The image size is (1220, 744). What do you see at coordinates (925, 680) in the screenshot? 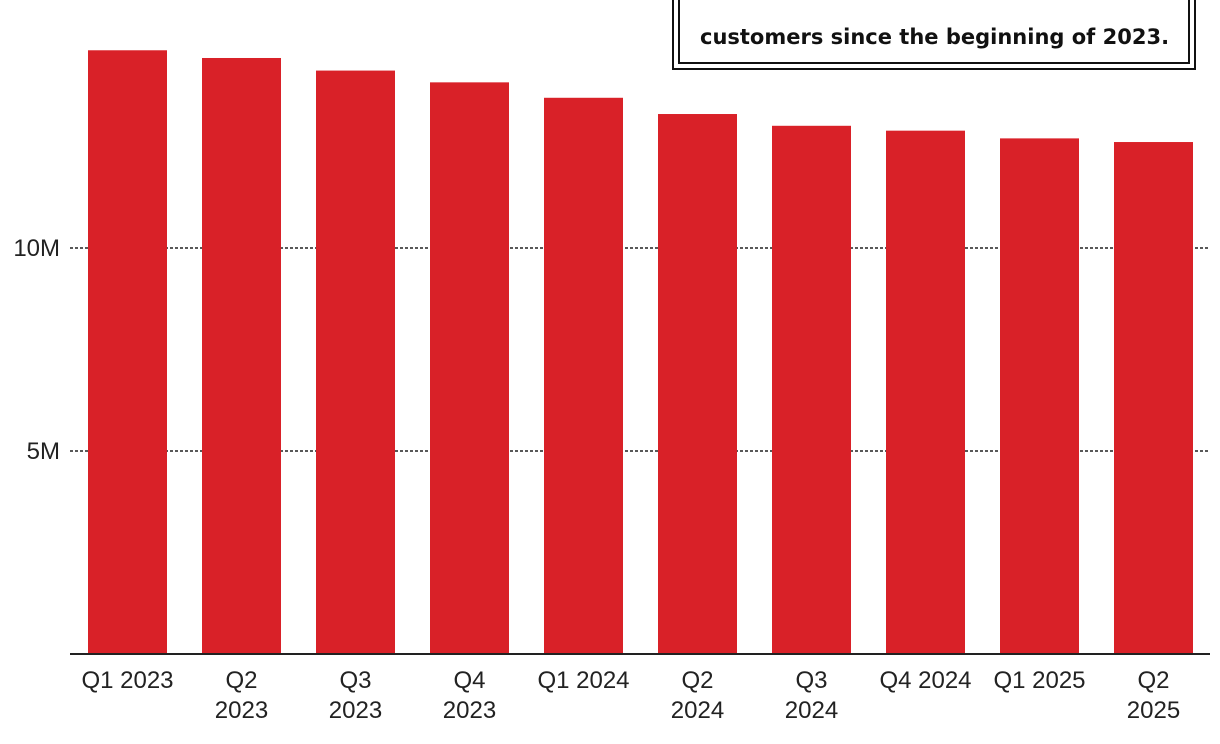
I see `x-tick-label: Q4 2024` at bounding box center [925, 680].